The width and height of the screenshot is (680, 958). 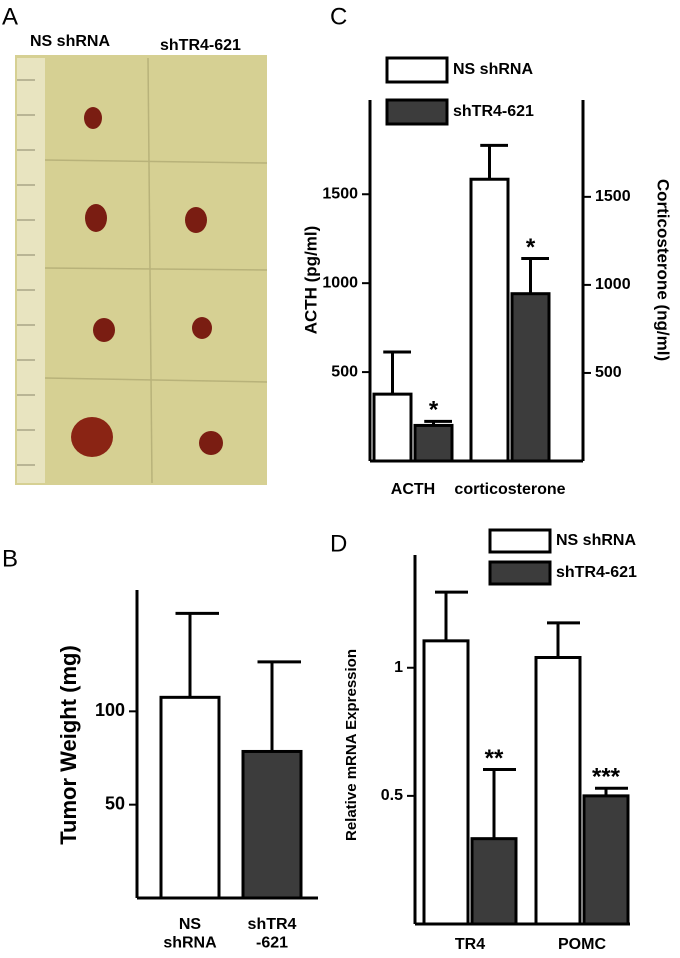 What do you see at coordinates (413, 489) in the screenshot?
I see `x-tick-label: ACTH` at bounding box center [413, 489].